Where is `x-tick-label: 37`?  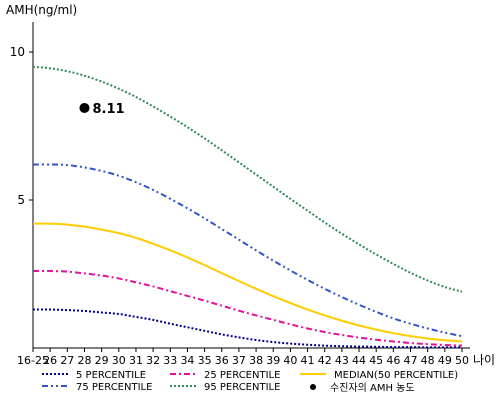 x-tick-label: 37 is located at coordinates (239, 360).